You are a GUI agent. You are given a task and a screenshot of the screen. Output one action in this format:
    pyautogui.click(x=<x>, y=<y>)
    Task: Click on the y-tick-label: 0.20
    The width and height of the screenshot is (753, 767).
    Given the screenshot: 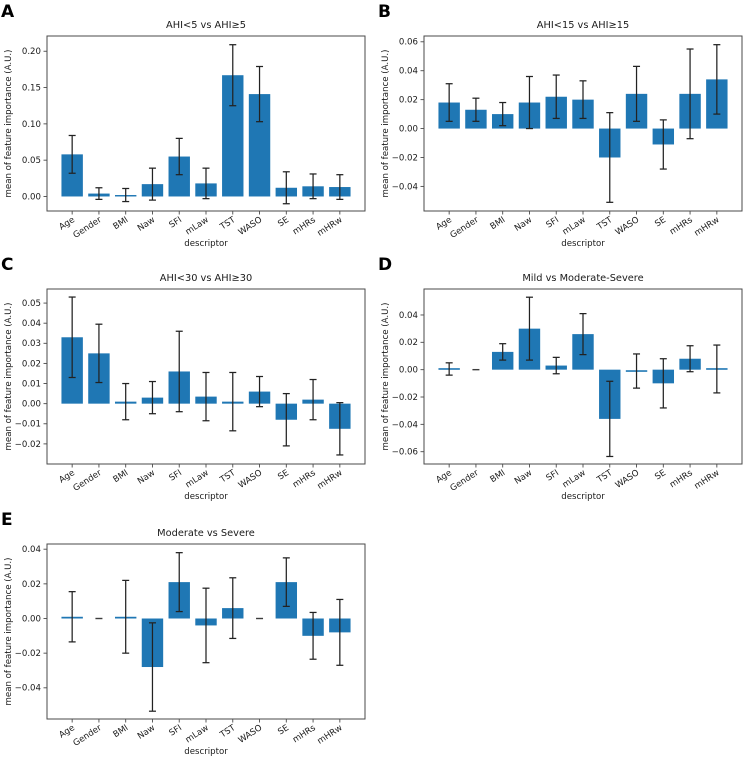 What is the action you would take?
    pyautogui.click(x=31, y=52)
    